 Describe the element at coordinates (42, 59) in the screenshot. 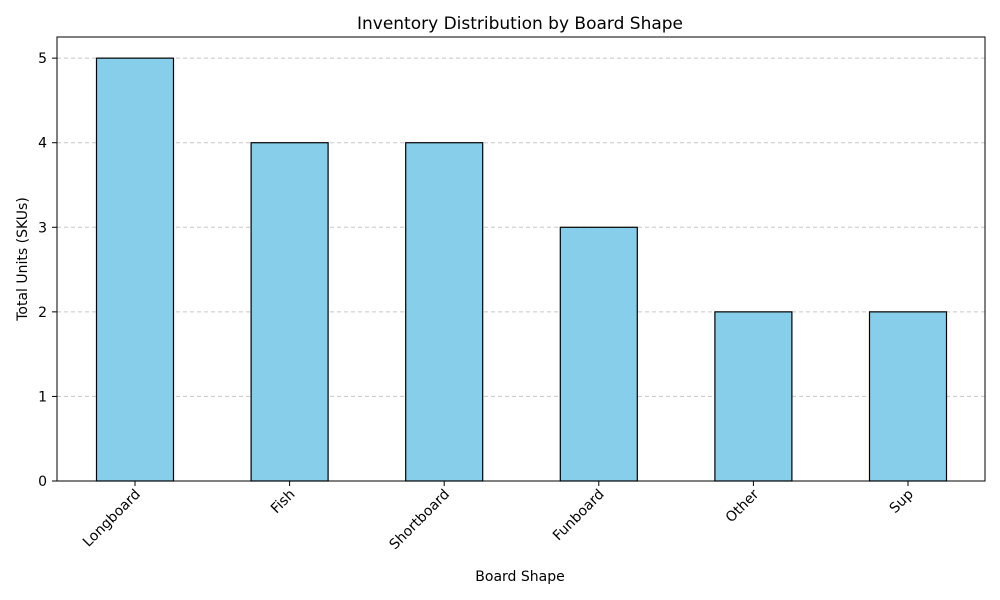

I see `y-tick-label: 5` at that location.